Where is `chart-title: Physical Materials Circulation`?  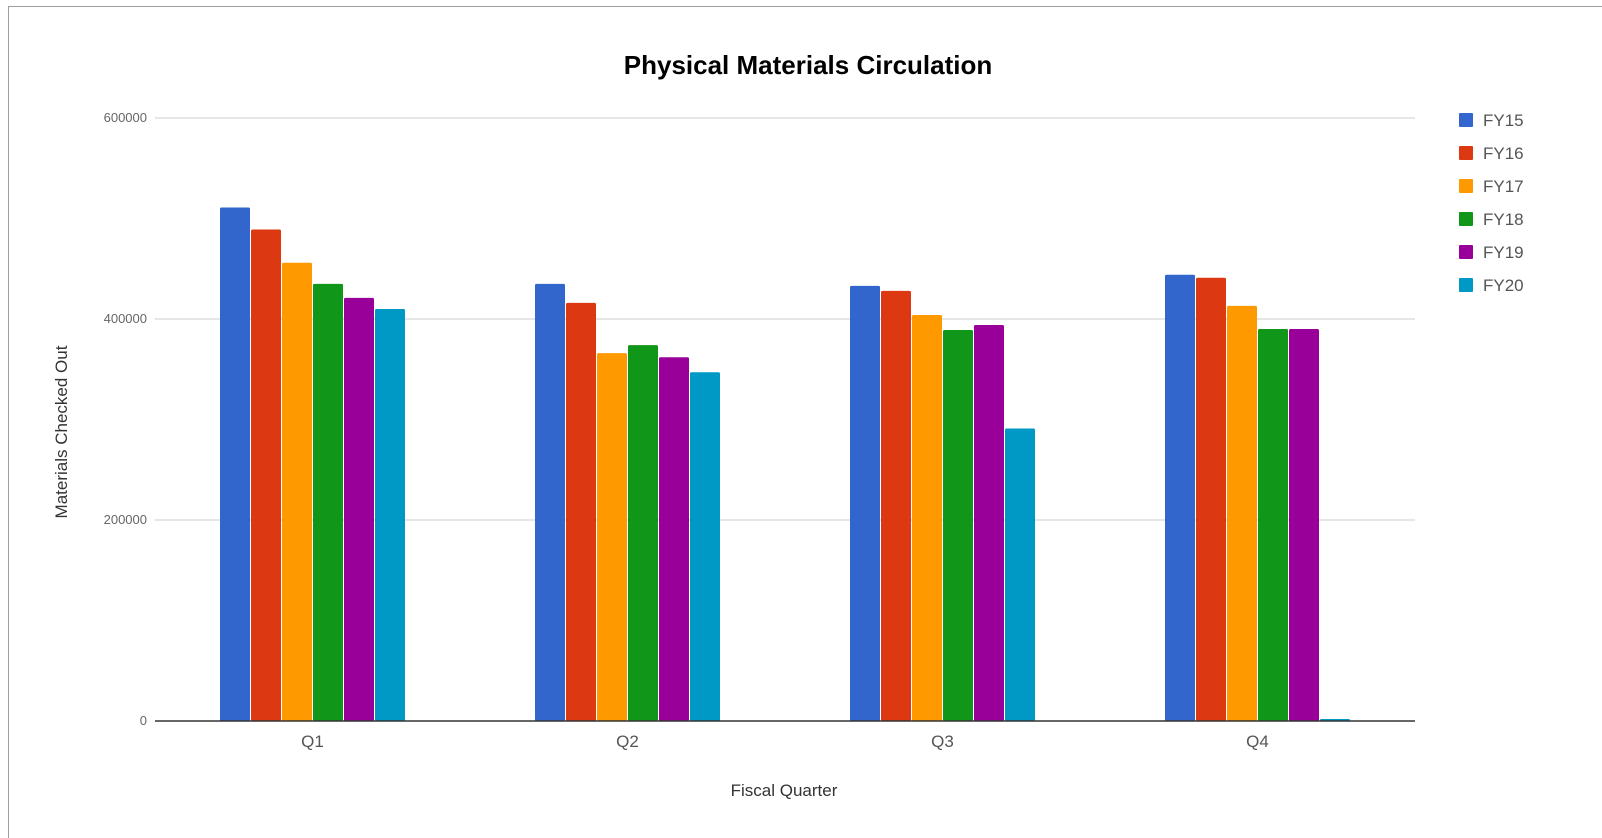
chart-title: Physical Materials Circulation is located at coordinates (808, 65).